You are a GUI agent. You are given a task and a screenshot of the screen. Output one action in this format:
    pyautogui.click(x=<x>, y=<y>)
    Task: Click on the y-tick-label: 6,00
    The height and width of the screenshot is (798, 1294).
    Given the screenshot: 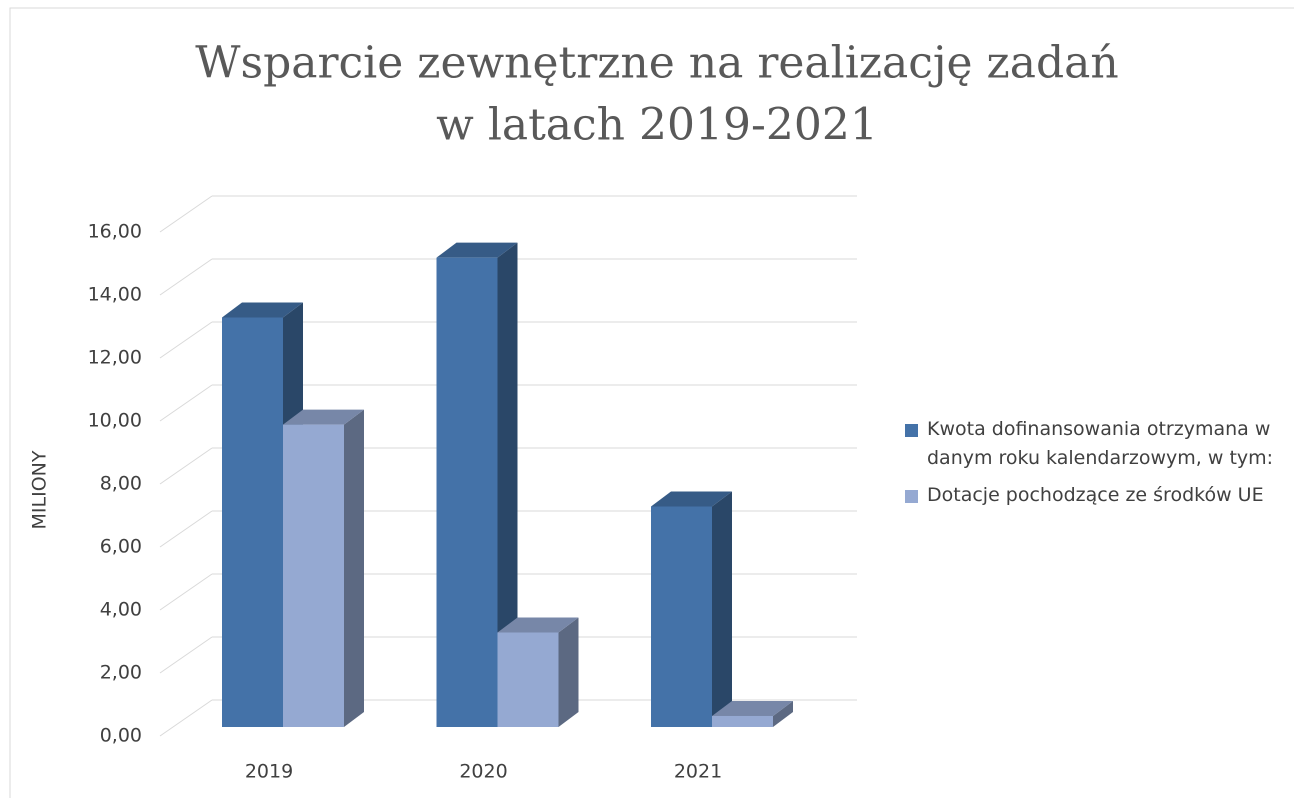 What is the action you would take?
    pyautogui.click(x=121, y=547)
    